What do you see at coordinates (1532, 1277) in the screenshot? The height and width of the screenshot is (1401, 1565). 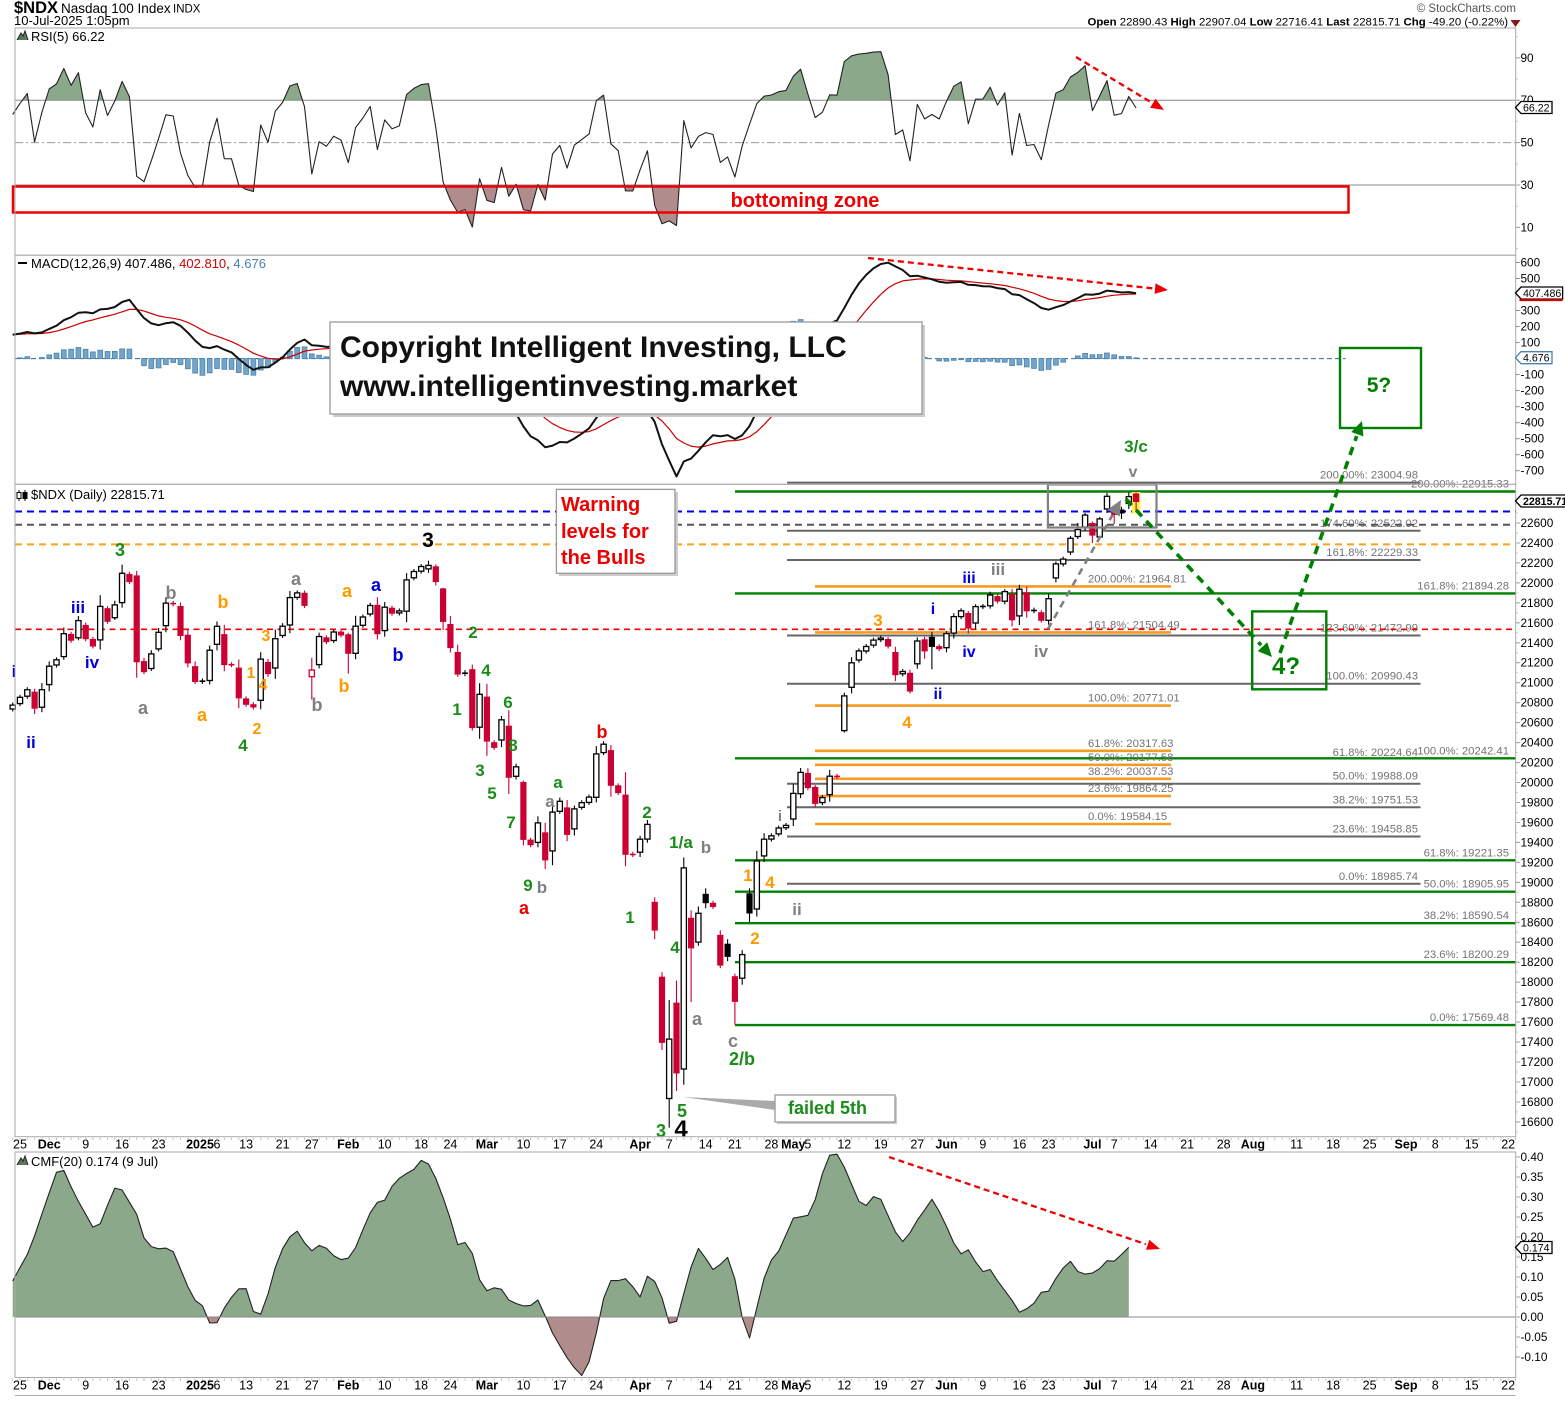 I see `svg-text: 0.10` at bounding box center [1532, 1277].